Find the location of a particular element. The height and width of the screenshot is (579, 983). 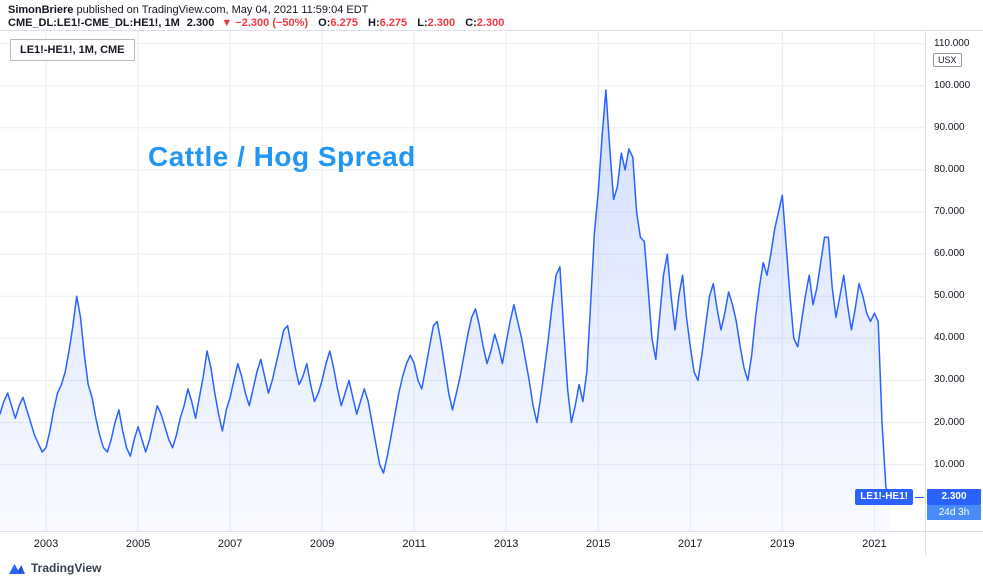

series-price-label: LE1!-HE1! is located at coordinates (889, 497).